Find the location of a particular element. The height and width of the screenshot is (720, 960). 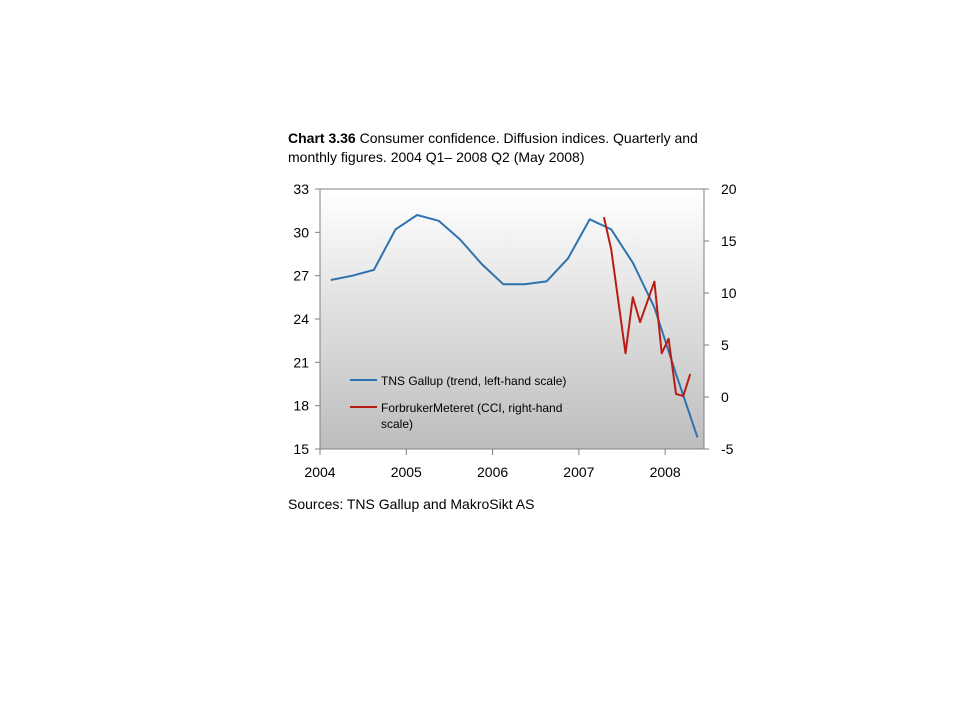

x-tick-label: 2006 is located at coordinates (492, 472).